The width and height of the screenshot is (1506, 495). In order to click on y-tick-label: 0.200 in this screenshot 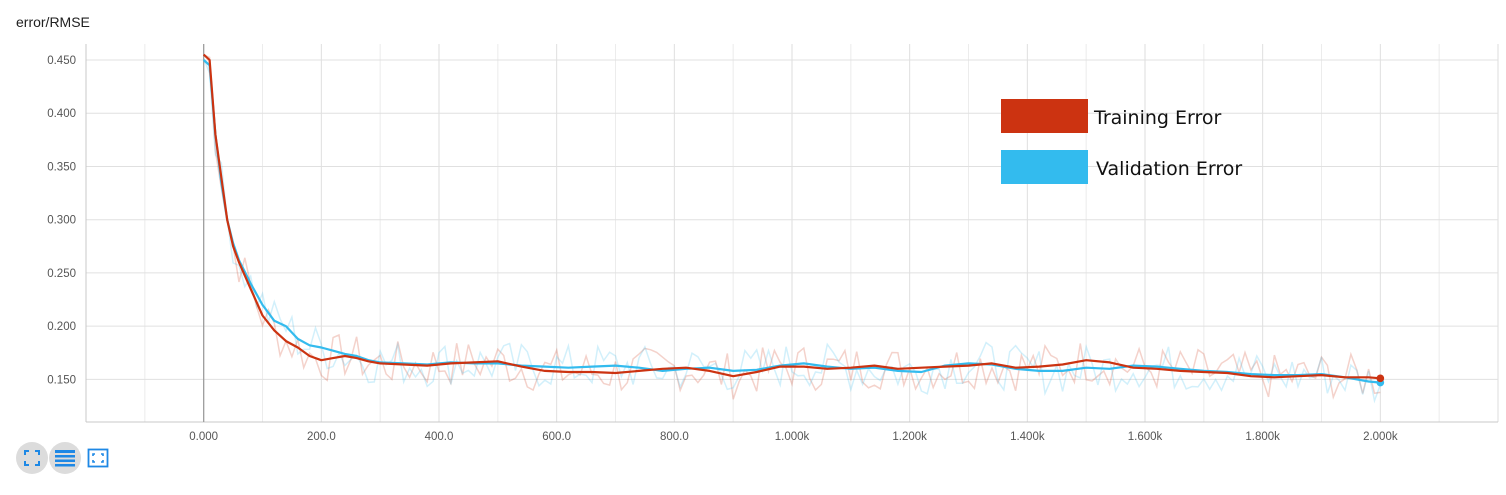, I will do `click(61, 327)`.